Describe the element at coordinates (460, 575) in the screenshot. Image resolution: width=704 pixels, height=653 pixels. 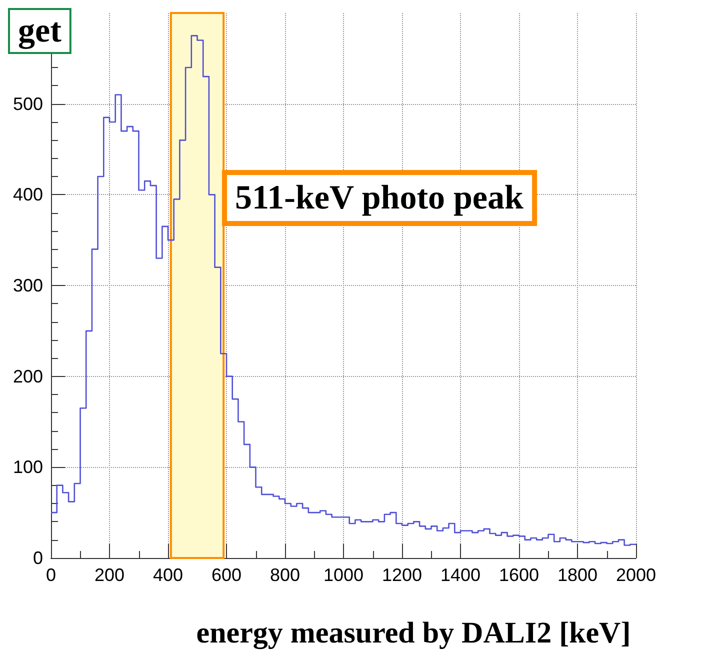
I see `x-tick-label: 1400` at that location.